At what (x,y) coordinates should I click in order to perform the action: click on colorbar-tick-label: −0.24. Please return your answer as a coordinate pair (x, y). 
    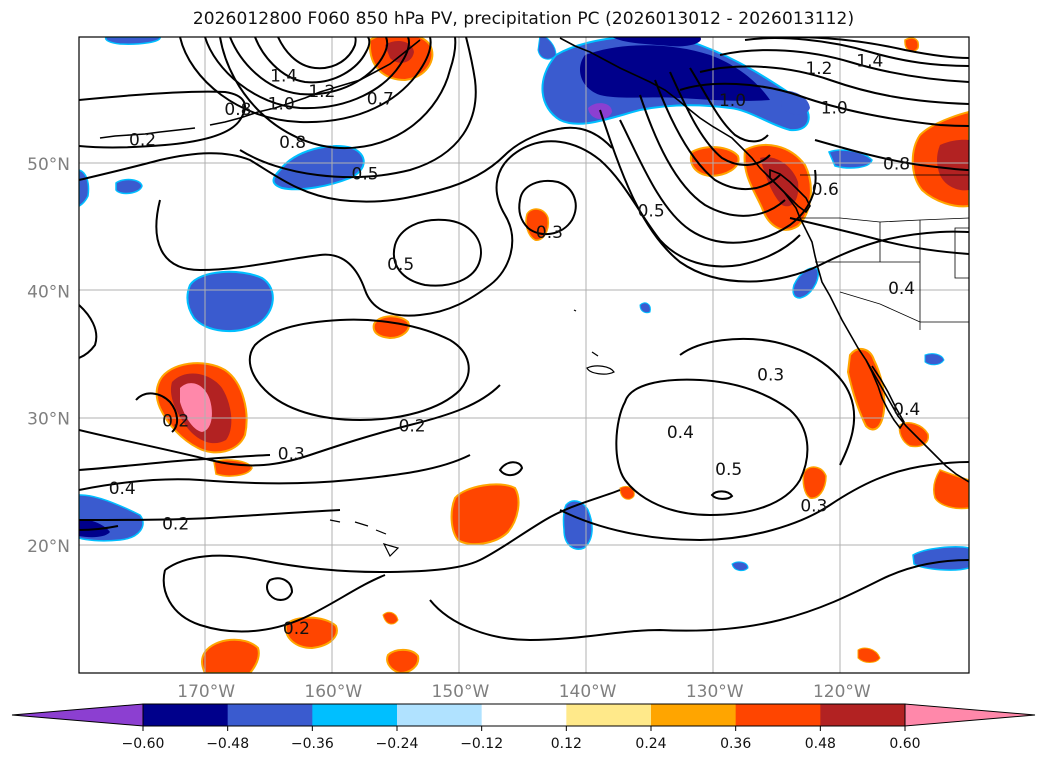
    Looking at the image, I should click on (397, 744).